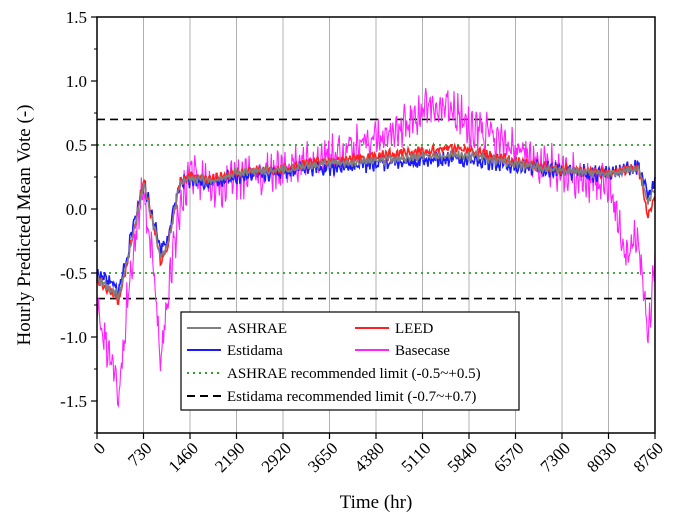 This screenshot has width=677, height=521. Describe the element at coordinates (76, 145) in the screenshot. I see `y-tick-label: 0.5` at that location.